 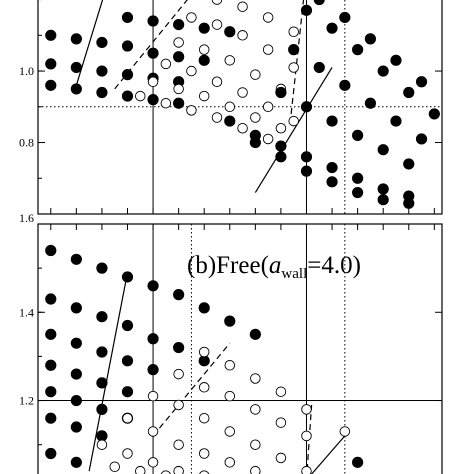 What do you see at coordinates (26, 312) in the screenshot?
I see `panel-b-ytick-label-1: 1.4` at bounding box center [26, 312].